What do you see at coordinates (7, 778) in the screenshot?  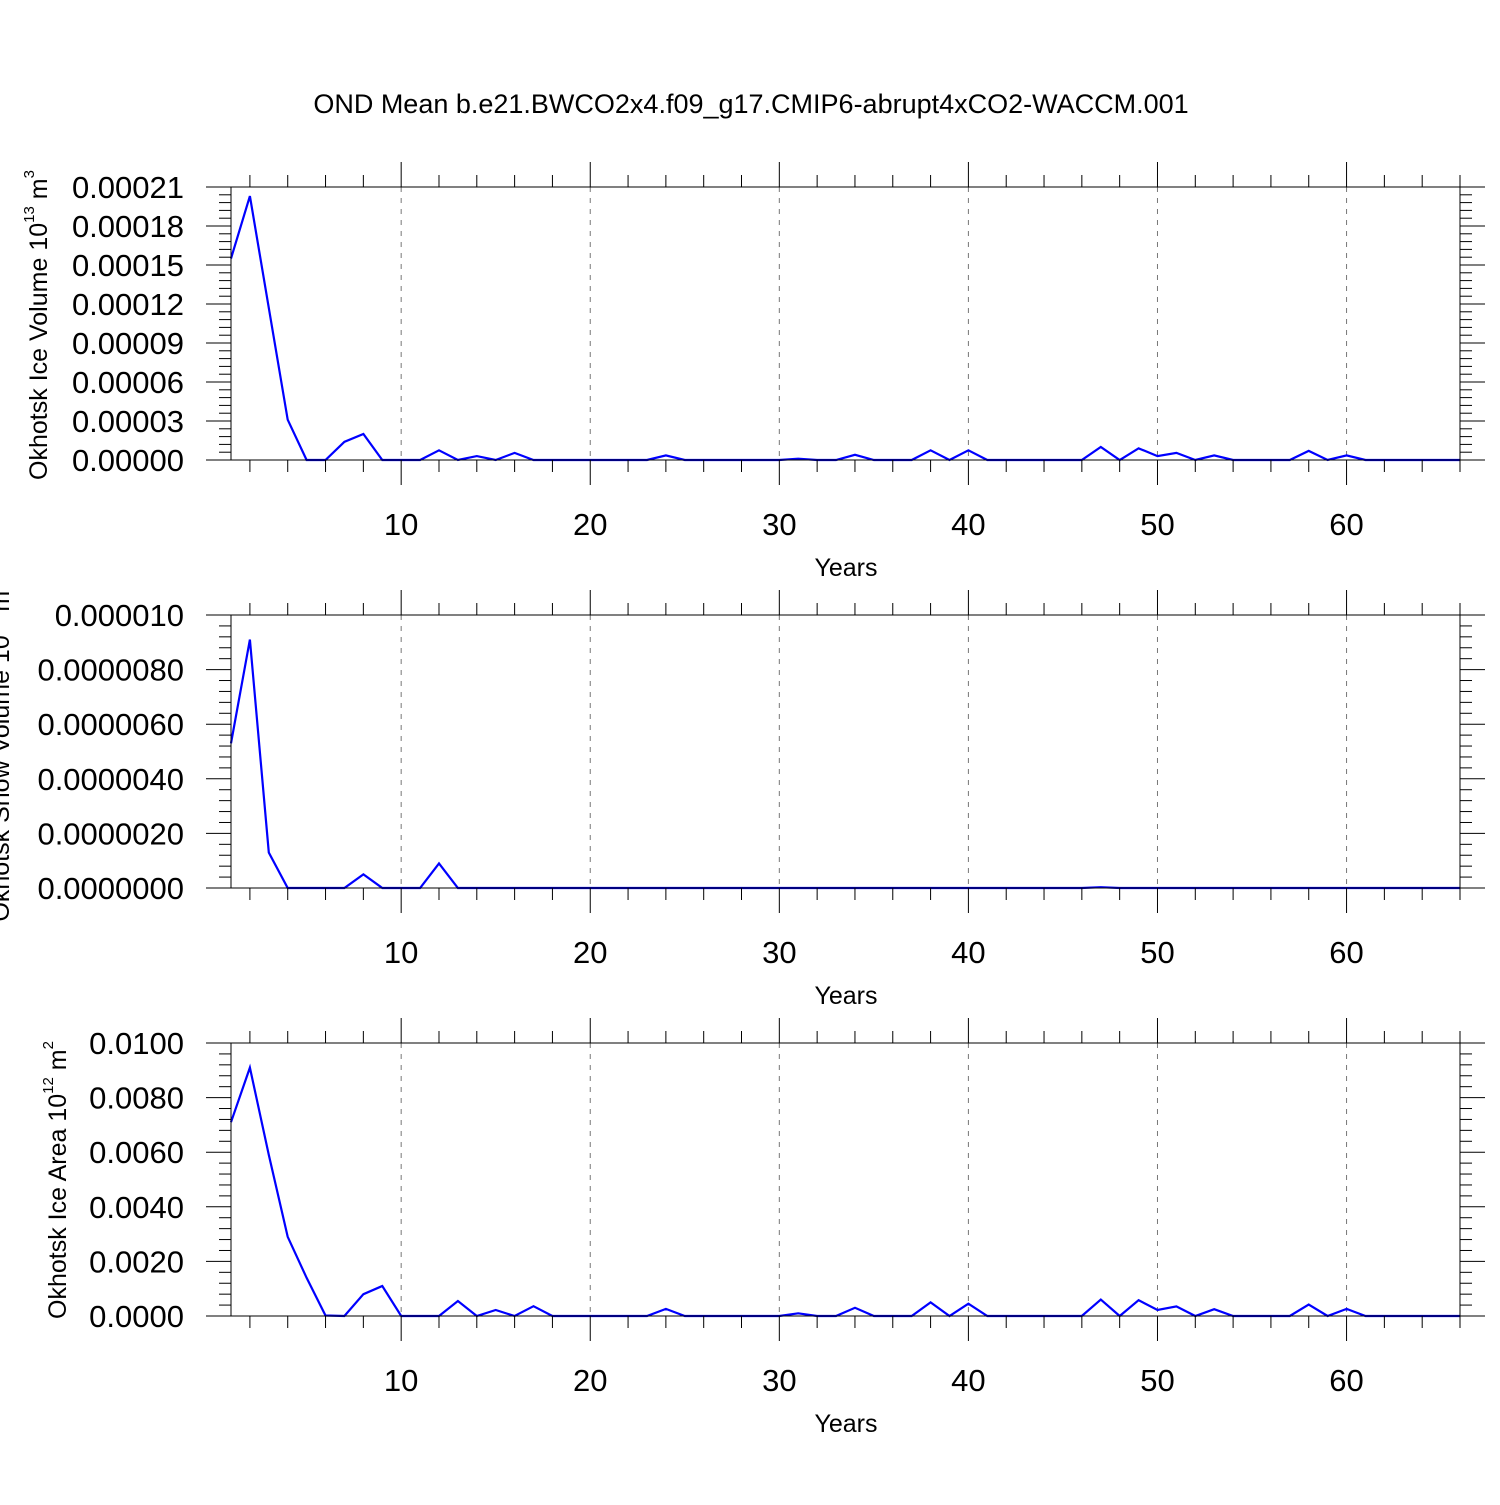 I see `y-axis-label-text: Okhotsk Snow Volume 10` at bounding box center [7, 778].